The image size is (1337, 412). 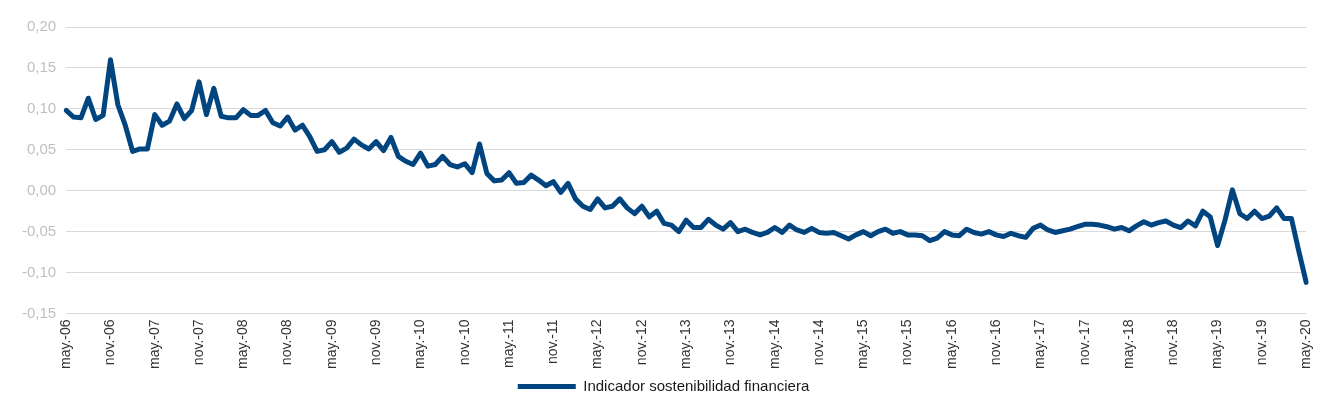 What do you see at coordinates (773, 344) in the screenshot?
I see `x-tick-label: may.-14` at bounding box center [773, 344].